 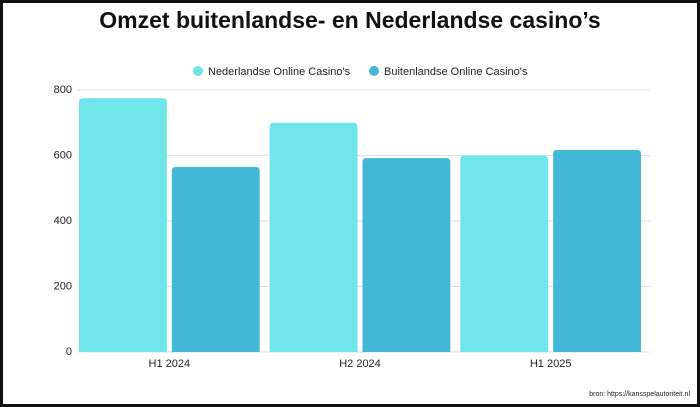 What do you see at coordinates (170, 364) in the screenshot?
I see `x-tick-label: H1 2024` at bounding box center [170, 364].